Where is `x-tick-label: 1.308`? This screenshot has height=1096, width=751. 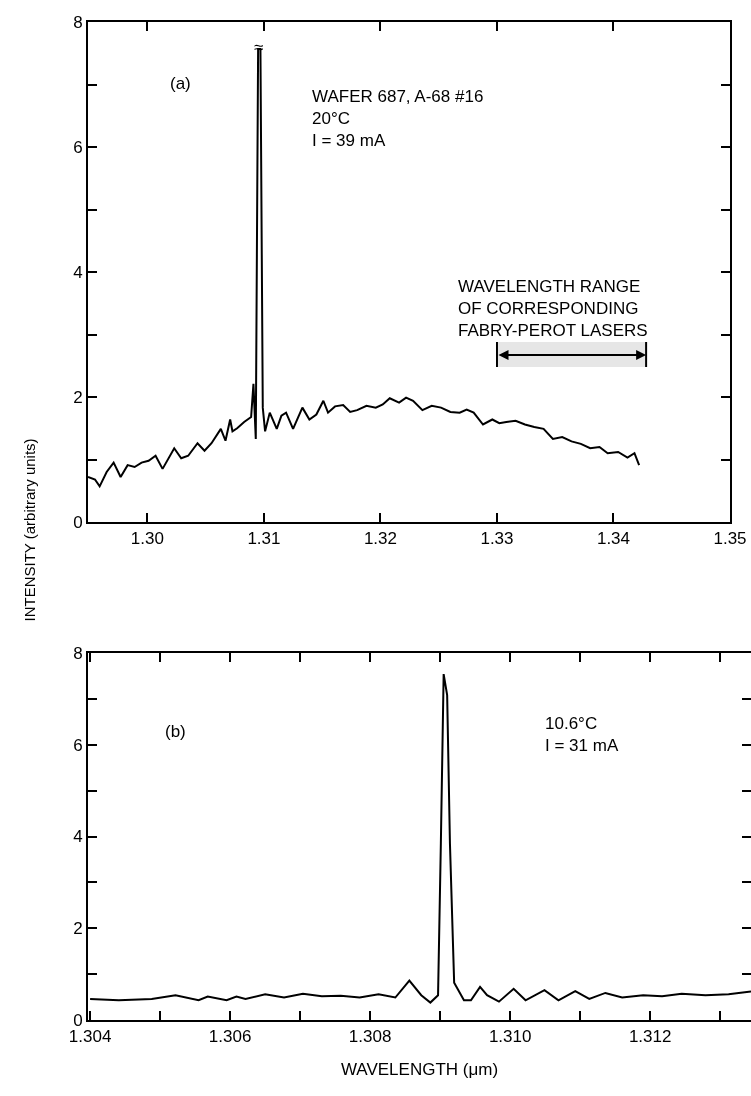
x-tick-label: 1.308 is located at coordinates (370, 1037).